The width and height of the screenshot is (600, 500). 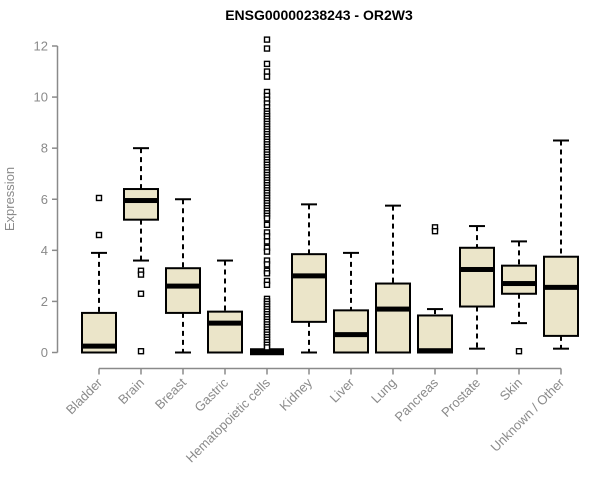 I want to click on x-tick-label-lung: Lung, so click(x=383, y=390).